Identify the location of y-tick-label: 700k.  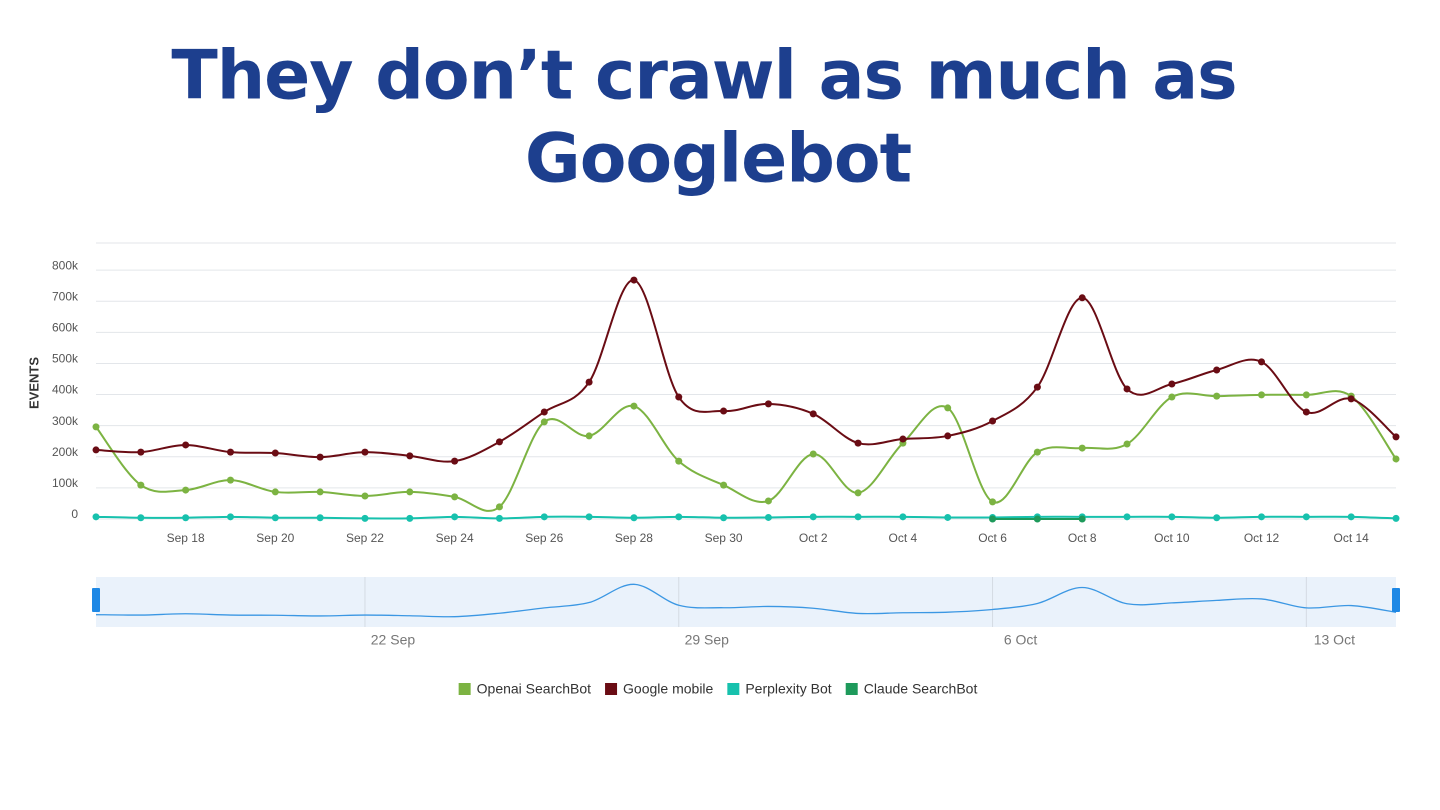
(65, 296).